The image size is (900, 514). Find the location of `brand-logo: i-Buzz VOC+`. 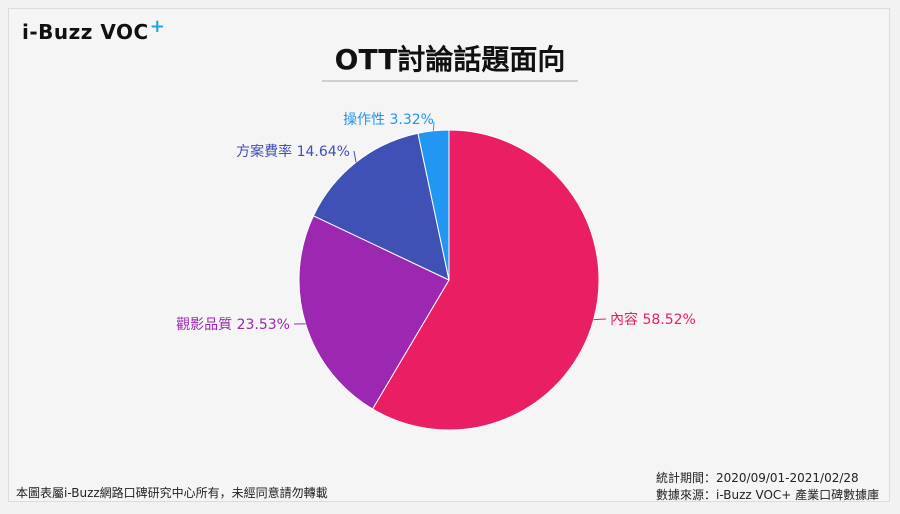

brand-logo: i-Buzz VOC+ is located at coordinates (93, 30).